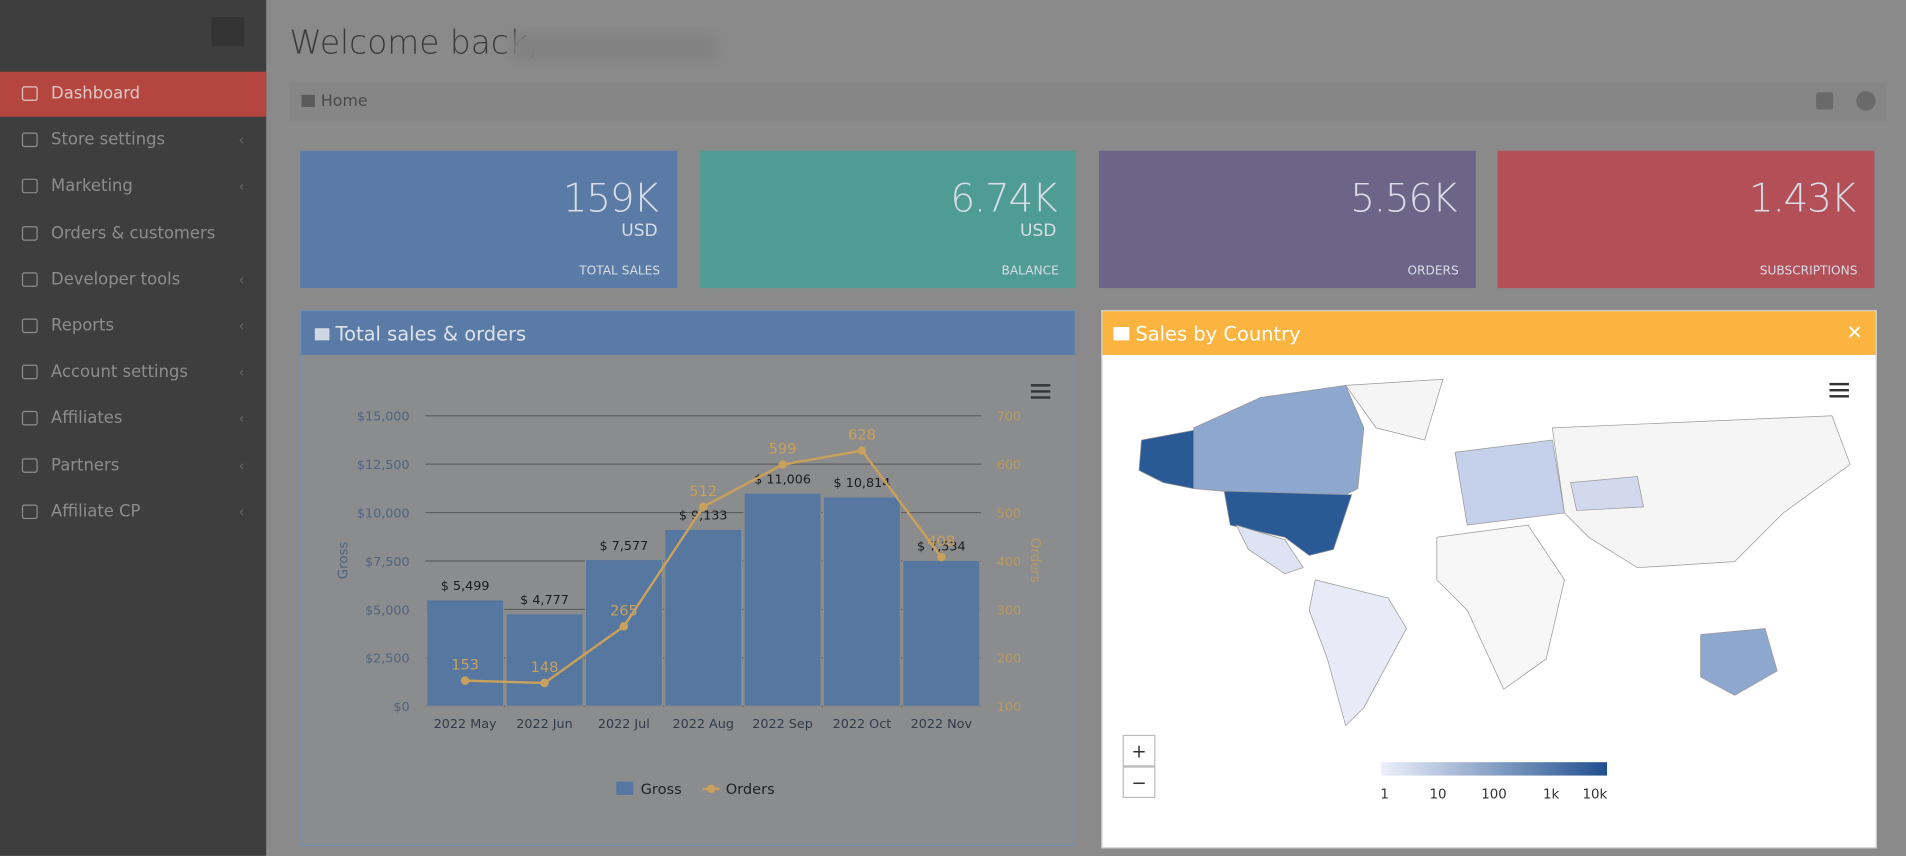  I want to click on legend-gradient, so click(1494, 769).